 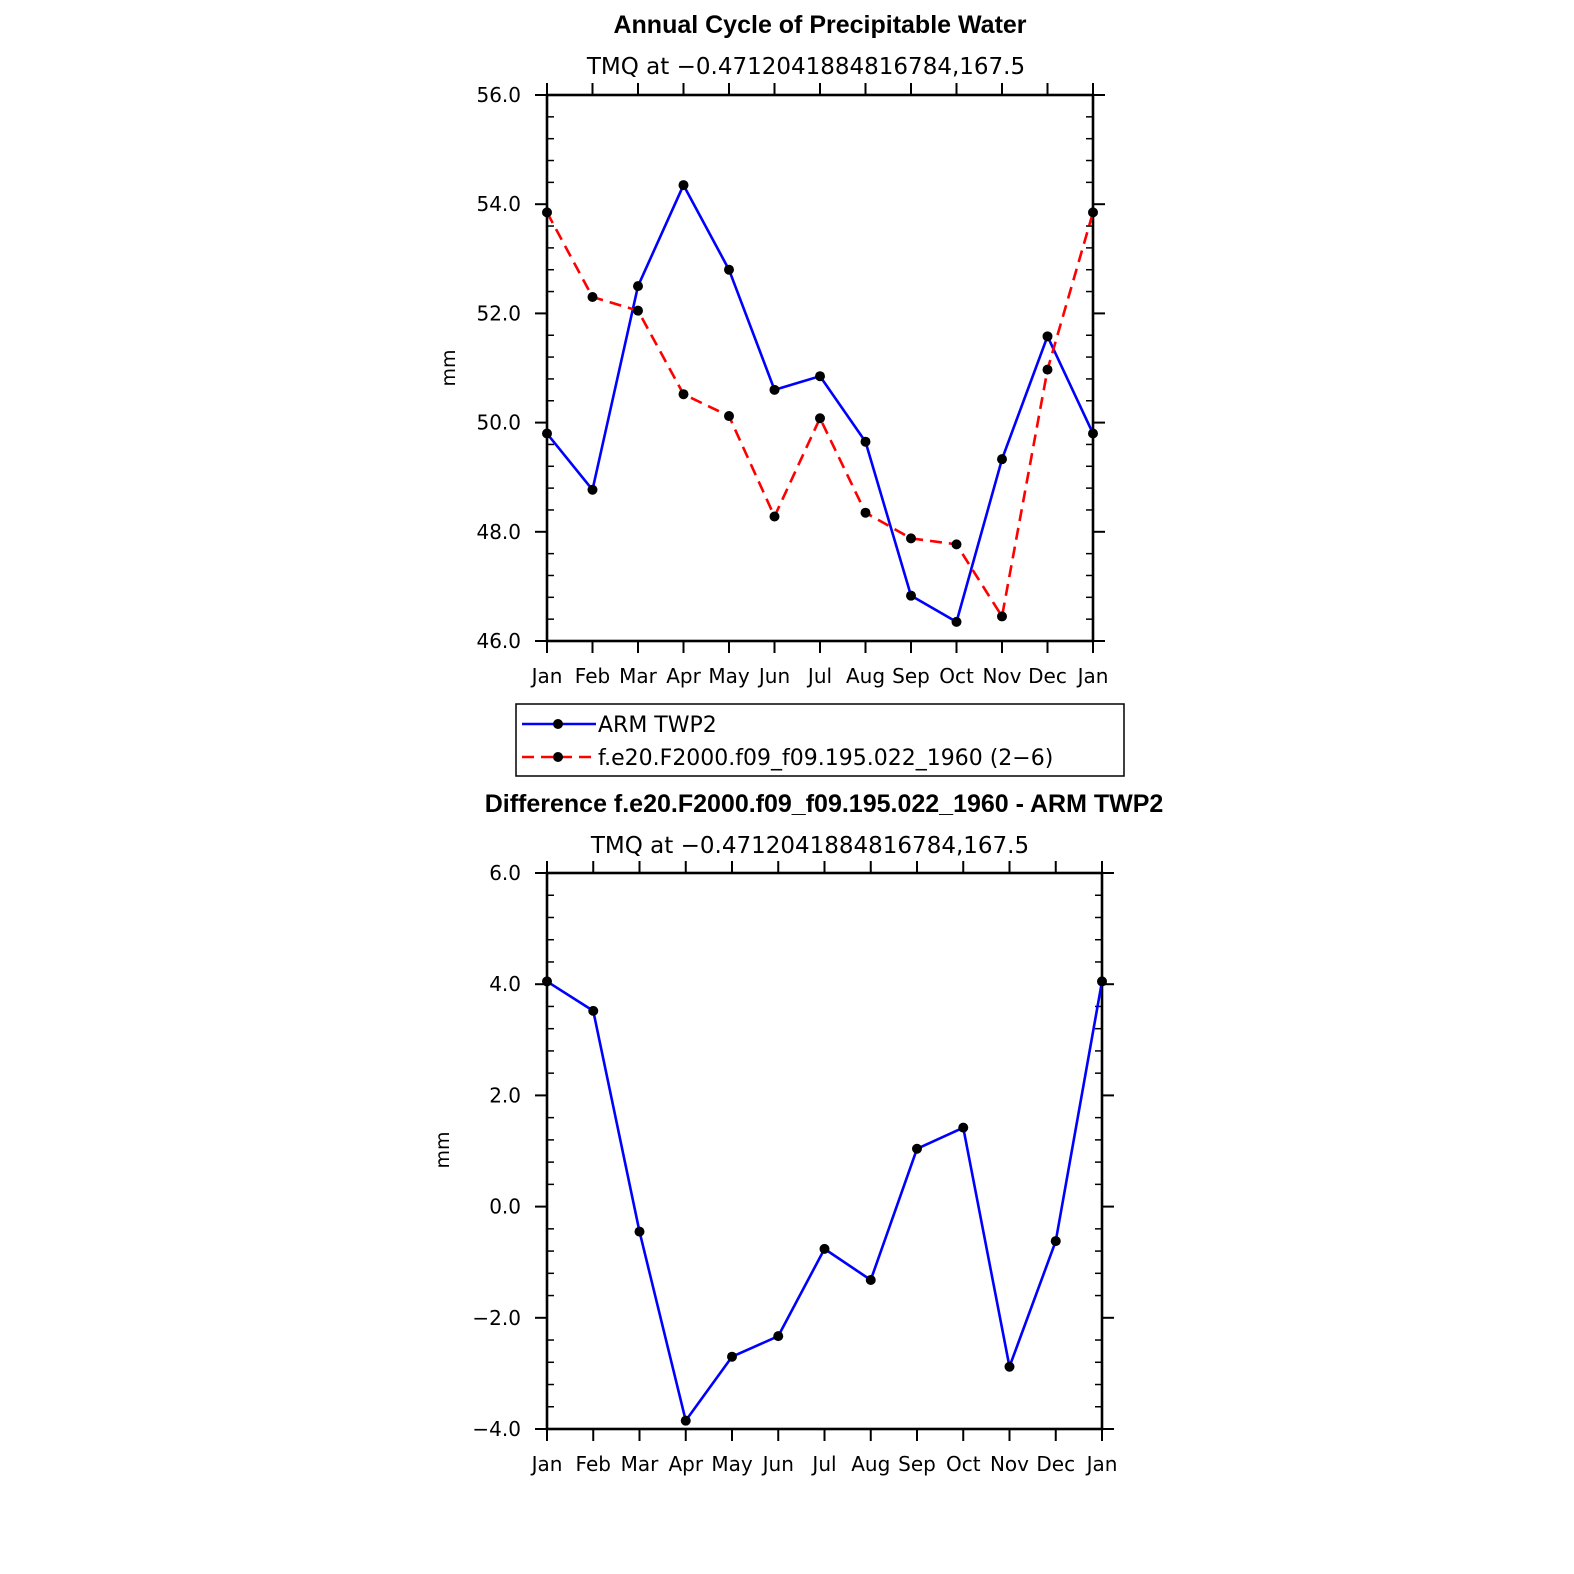 What do you see at coordinates (732, 1464) in the screenshot?
I see `bottom-x-tick-label: May` at bounding box center [732, 1464].